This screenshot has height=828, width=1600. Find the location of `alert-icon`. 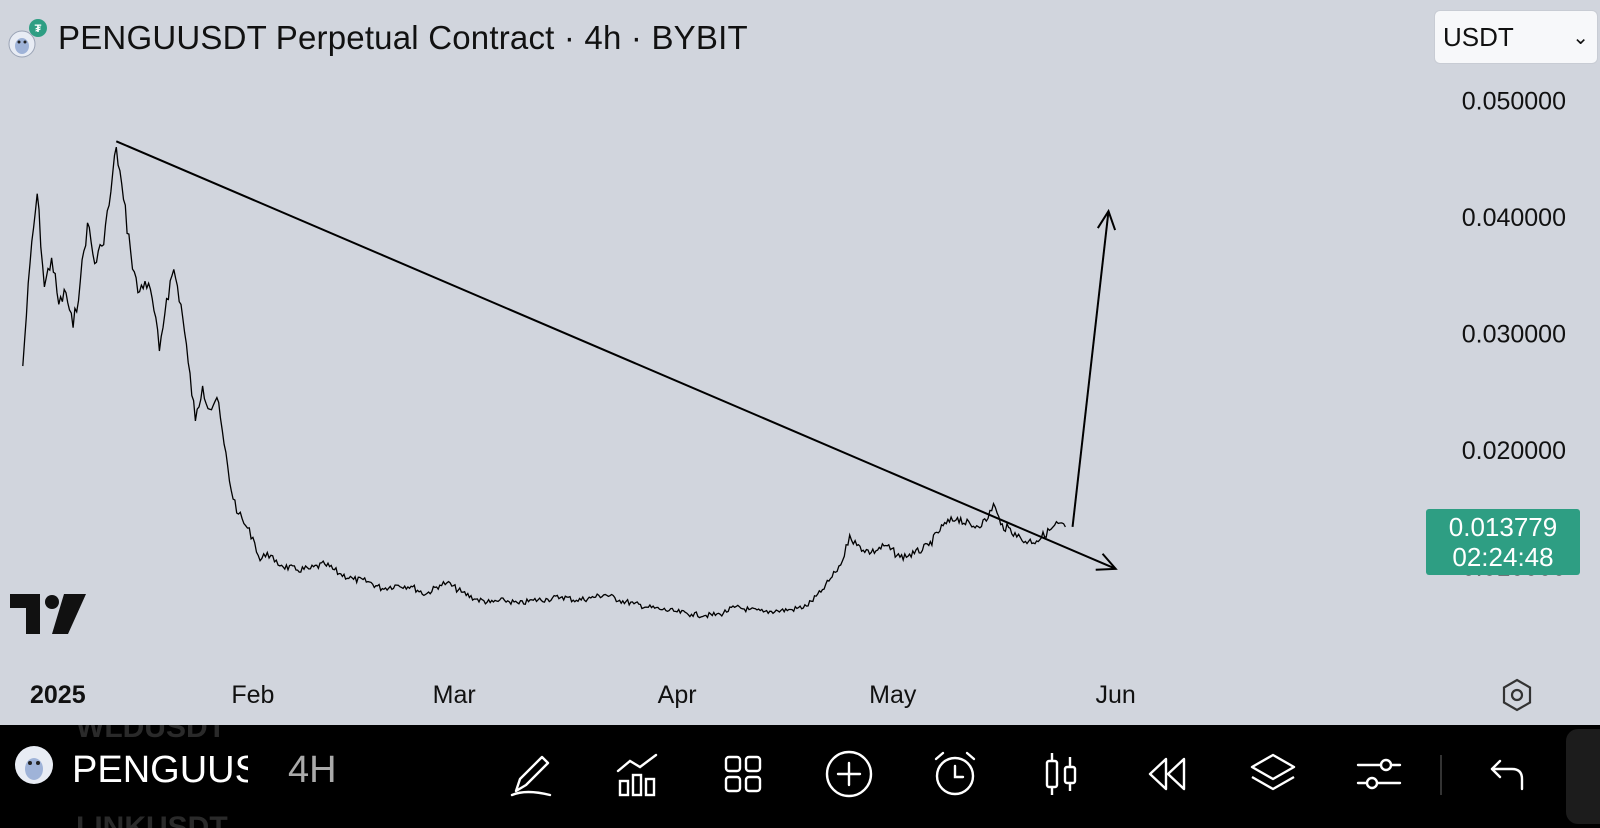

alert-icon is located at coordinates (955, 774).